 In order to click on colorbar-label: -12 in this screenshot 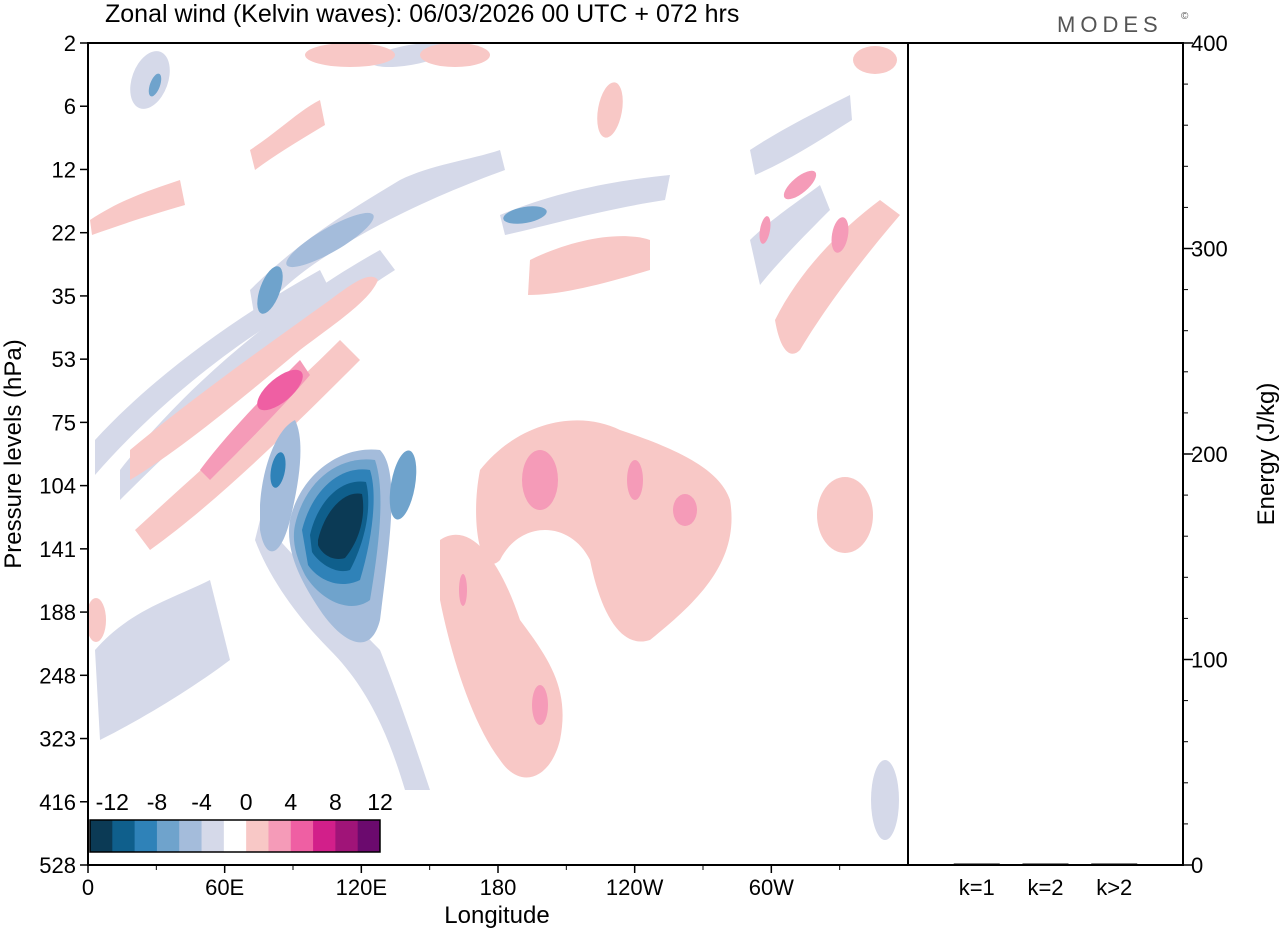, I will do `click(112, 802)`.